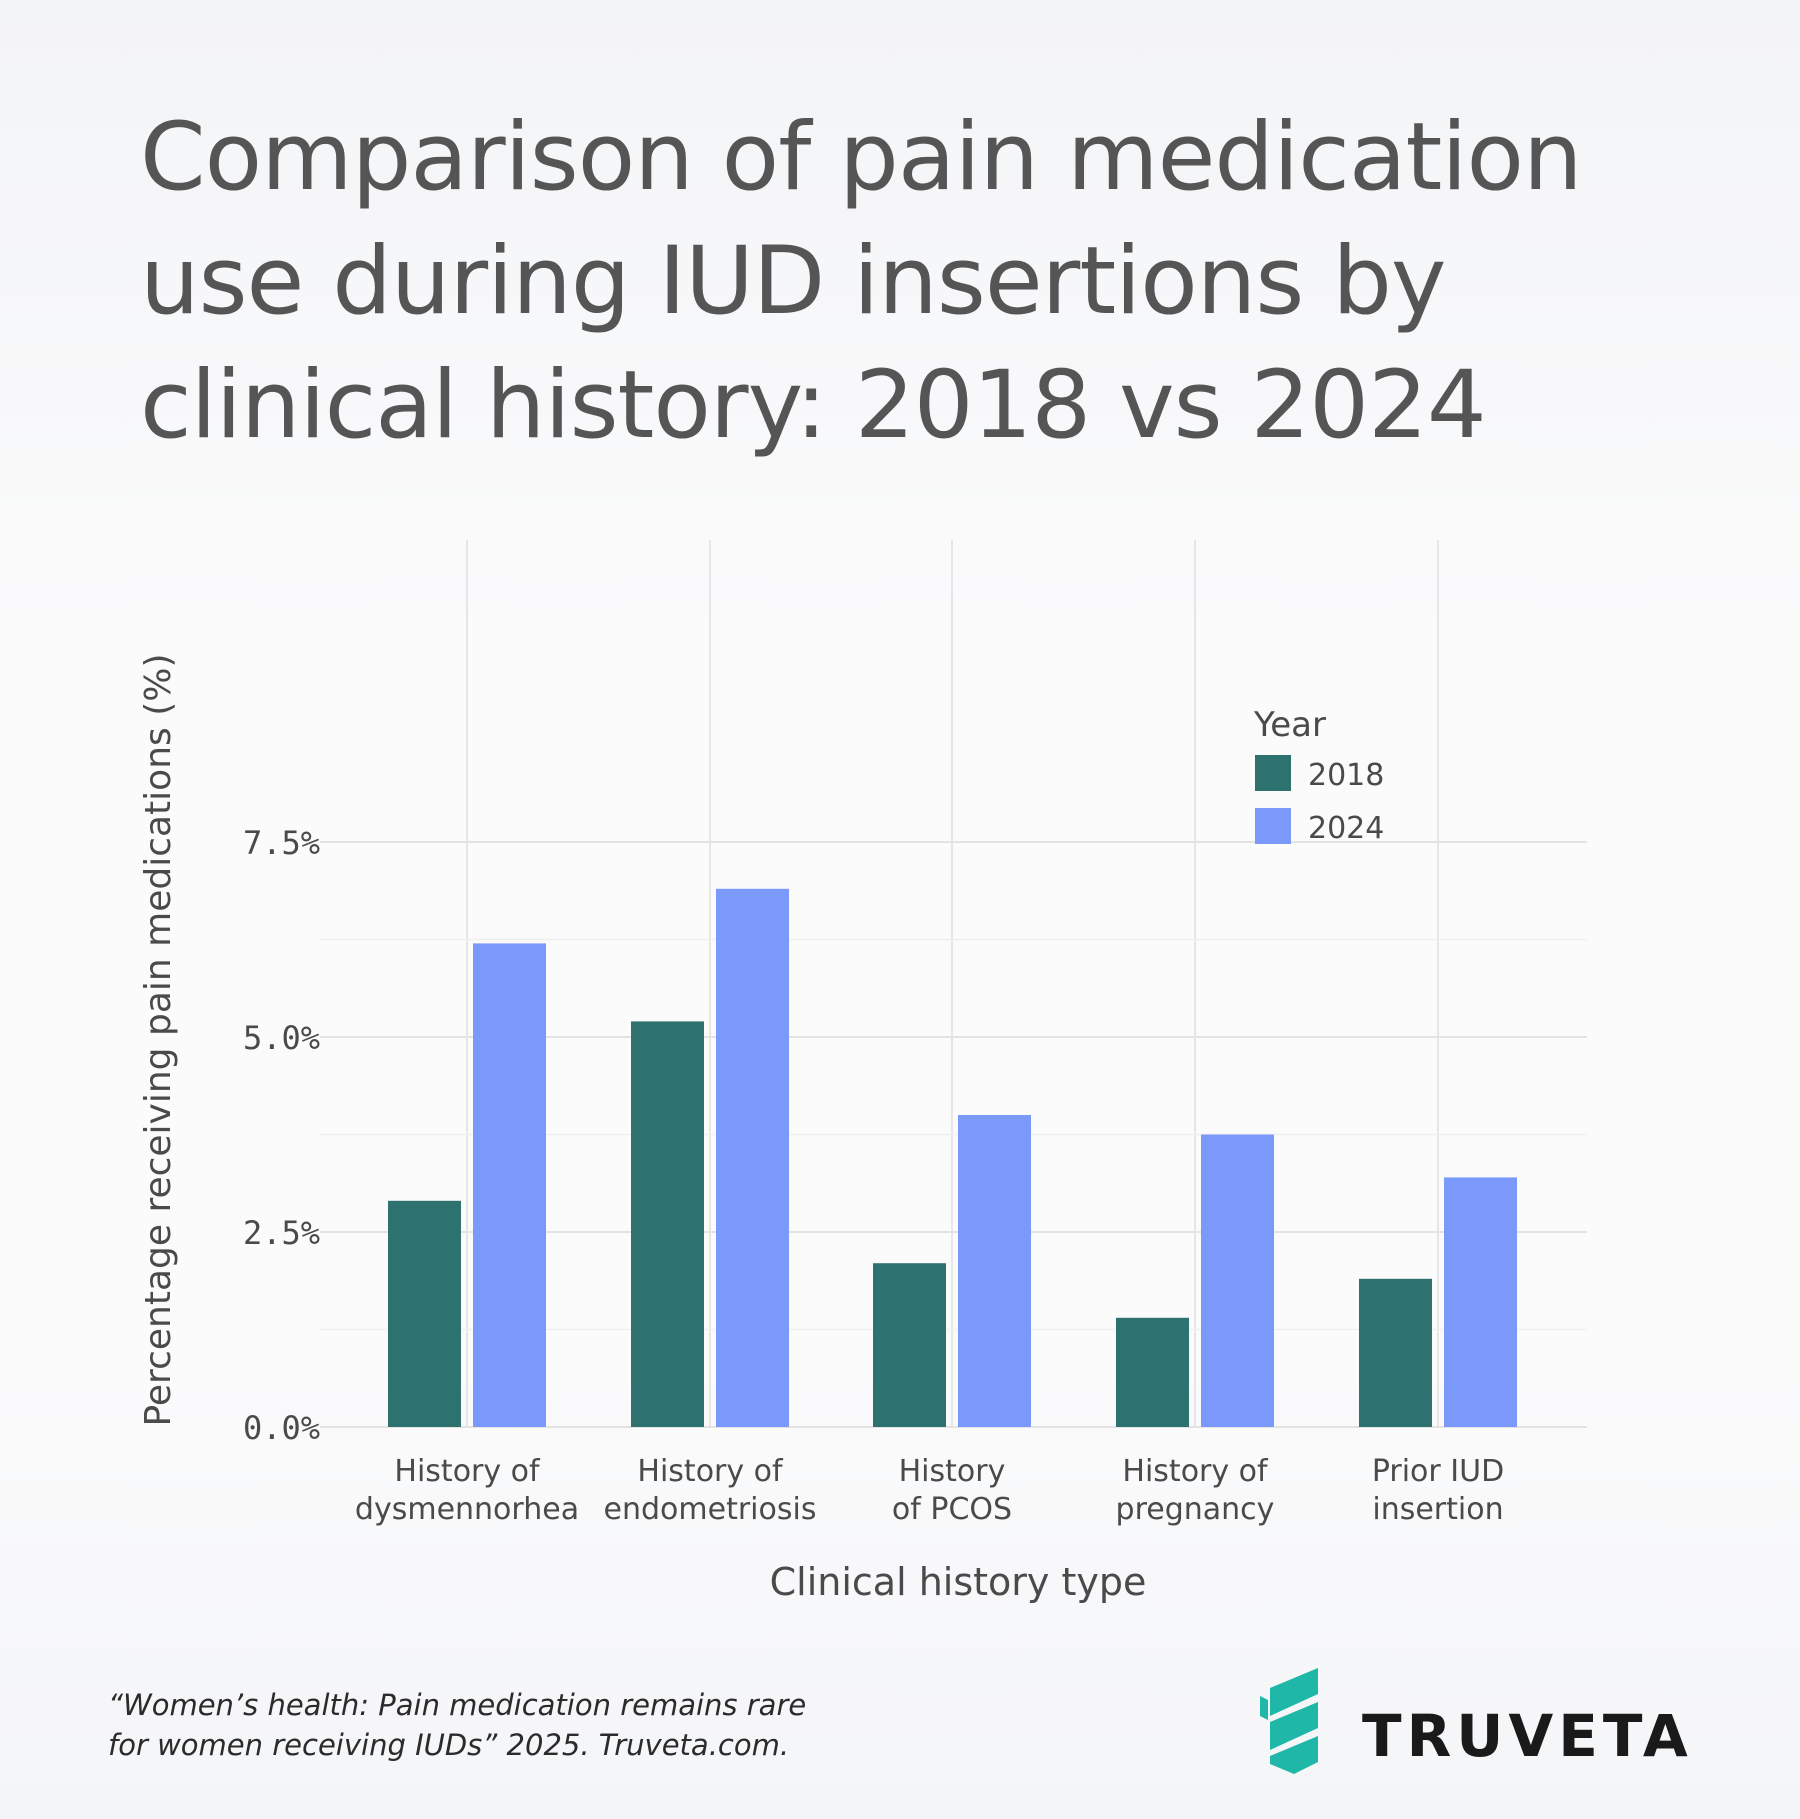 Image resolution: width=1800 pixels, height=1819 pixels. Describe the element at coordinates (1289, 725) in the screenshot. I see `legend-title: Year` at that location.